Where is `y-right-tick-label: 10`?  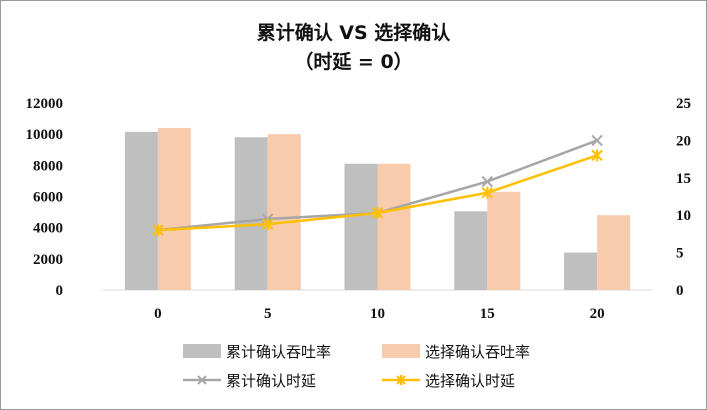 y-right-tick-label: 10 is located at coordinates (683, 216).